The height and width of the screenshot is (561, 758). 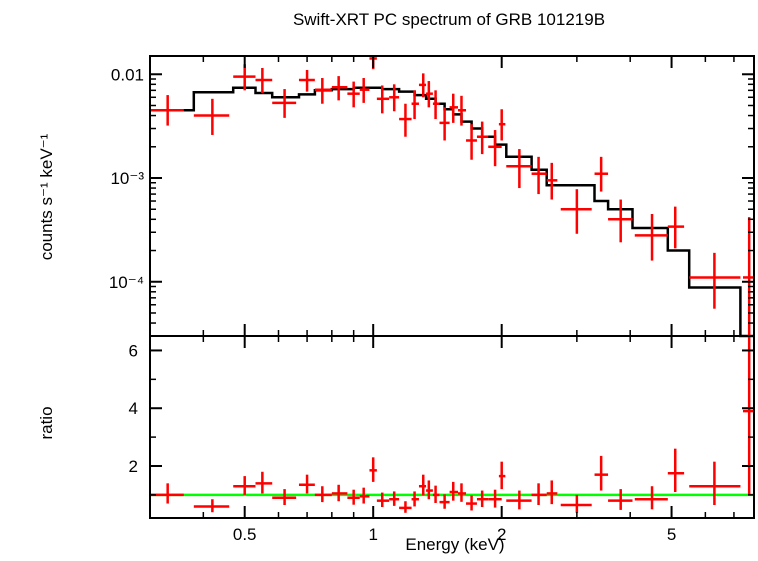 I want to click on spectrum-y-tick-label: 10⁻⁴, so click(x=126, y=282).